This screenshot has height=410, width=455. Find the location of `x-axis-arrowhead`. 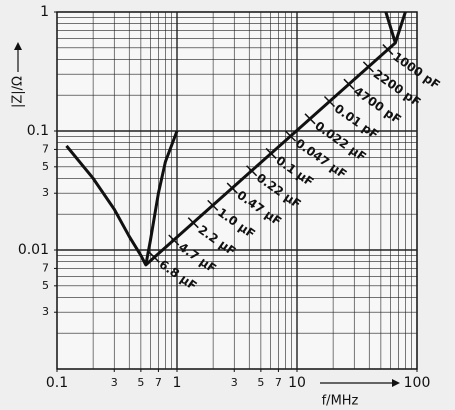

x-axis-arrowhead is located at coordinates (396, 383).